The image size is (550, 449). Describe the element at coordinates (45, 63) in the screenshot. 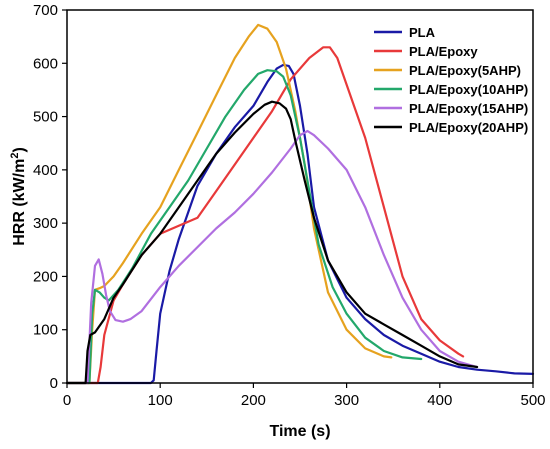

I see `y-tick-label: 600` at that location.